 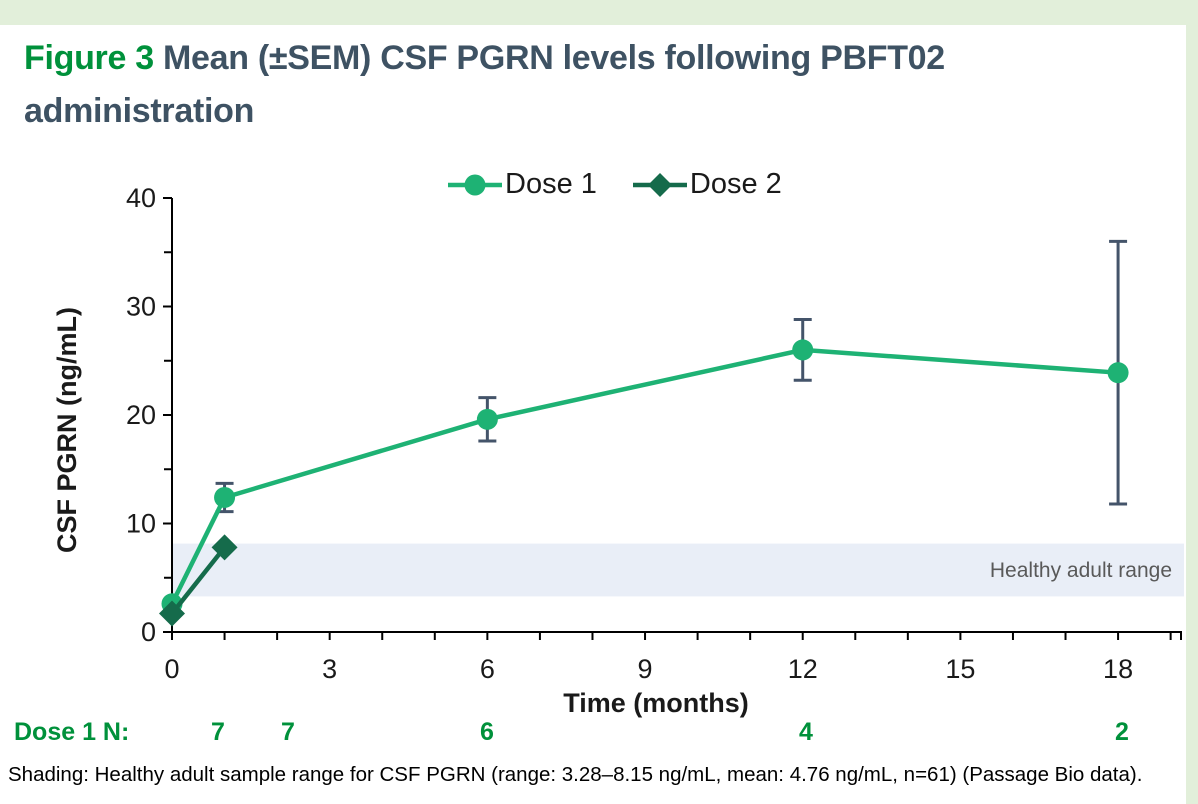 I want to click on healthy-adult-range-label: Healthy adult range, so click(x=1081, y=570).